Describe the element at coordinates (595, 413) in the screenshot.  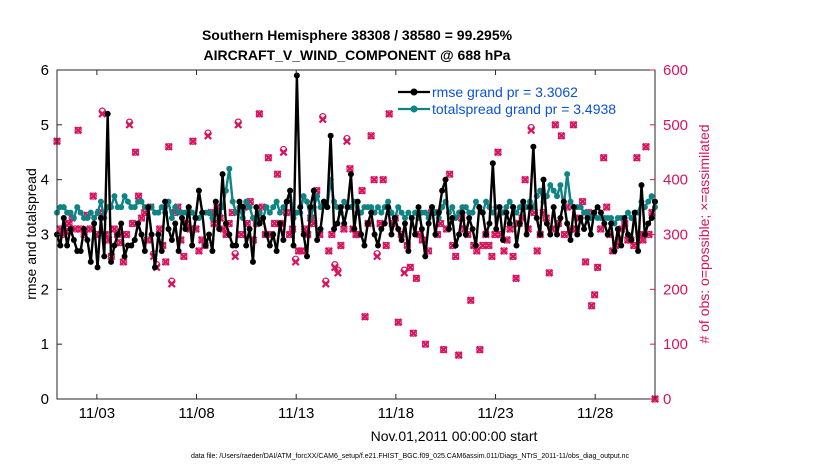
I see `x-tick-label: 11/28` at that location.